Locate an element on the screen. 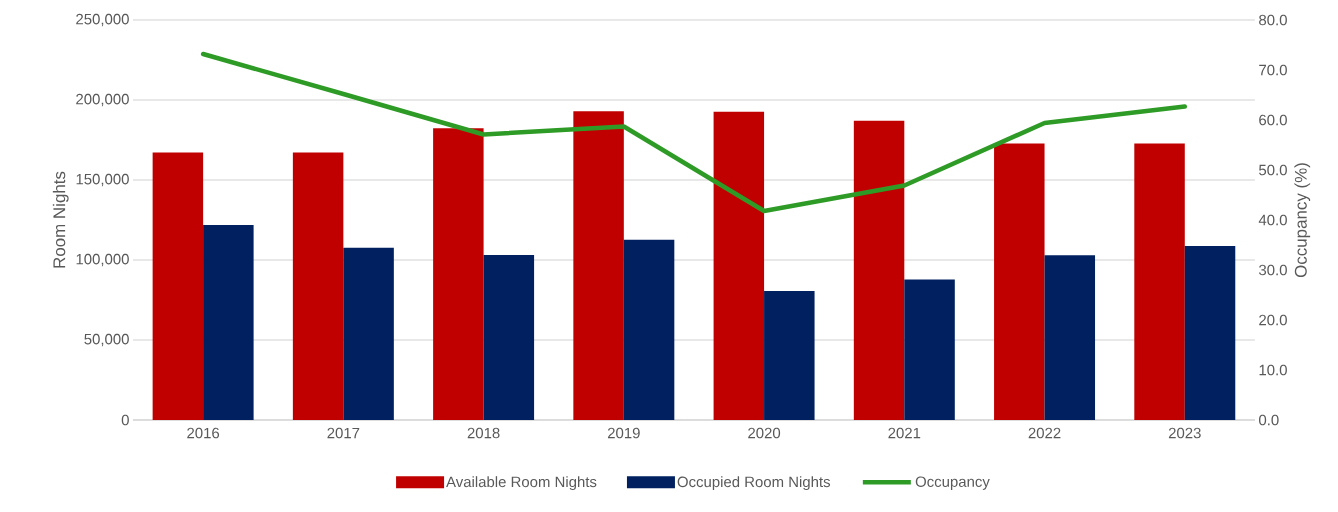 The image size is (1338, 512). x-tick-label: 2019 is located at coordinates (623, 433).